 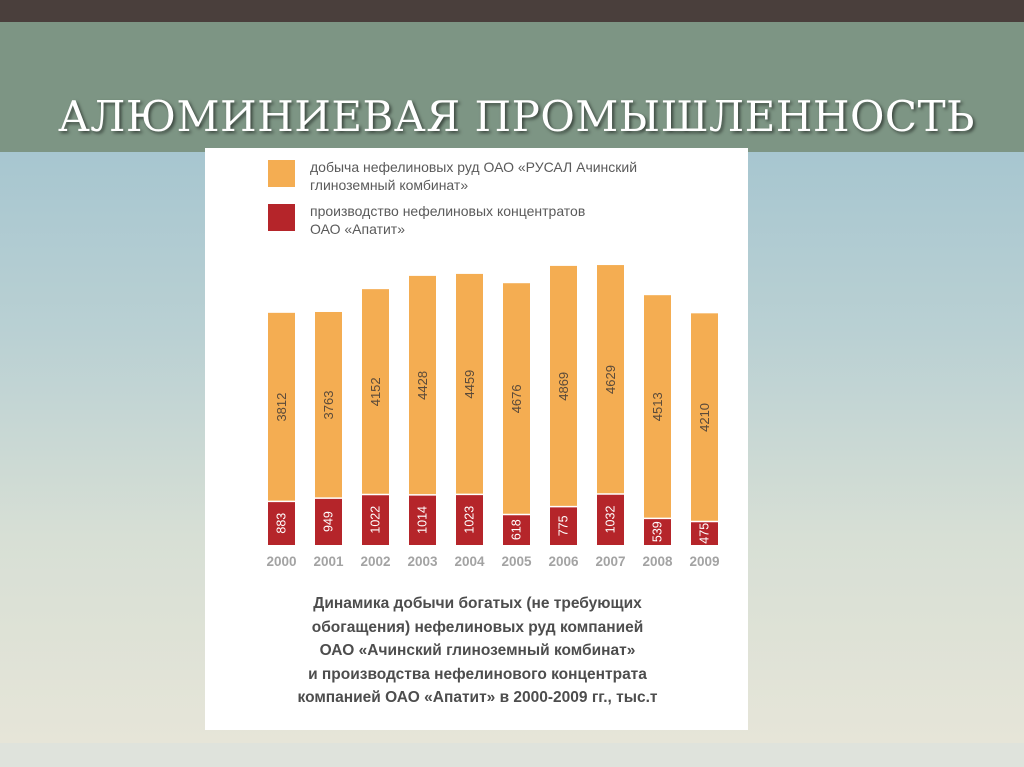 I want to click on data-label-concentrate: 949, so click(x=329, y=521).